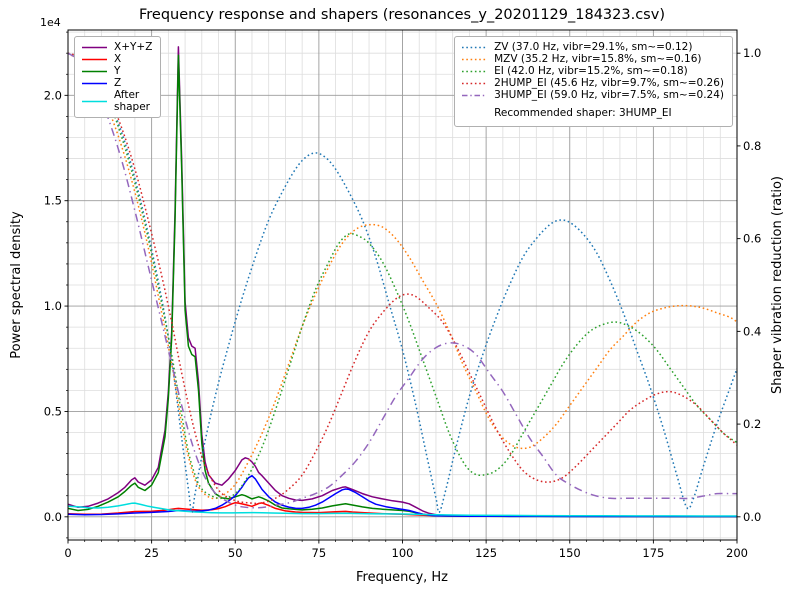 This screenshot has height=600, width=800. Describe the element at coordinates (752, 331) in the screenshot. I see `y-right-tick-label: 0.4` at that location.